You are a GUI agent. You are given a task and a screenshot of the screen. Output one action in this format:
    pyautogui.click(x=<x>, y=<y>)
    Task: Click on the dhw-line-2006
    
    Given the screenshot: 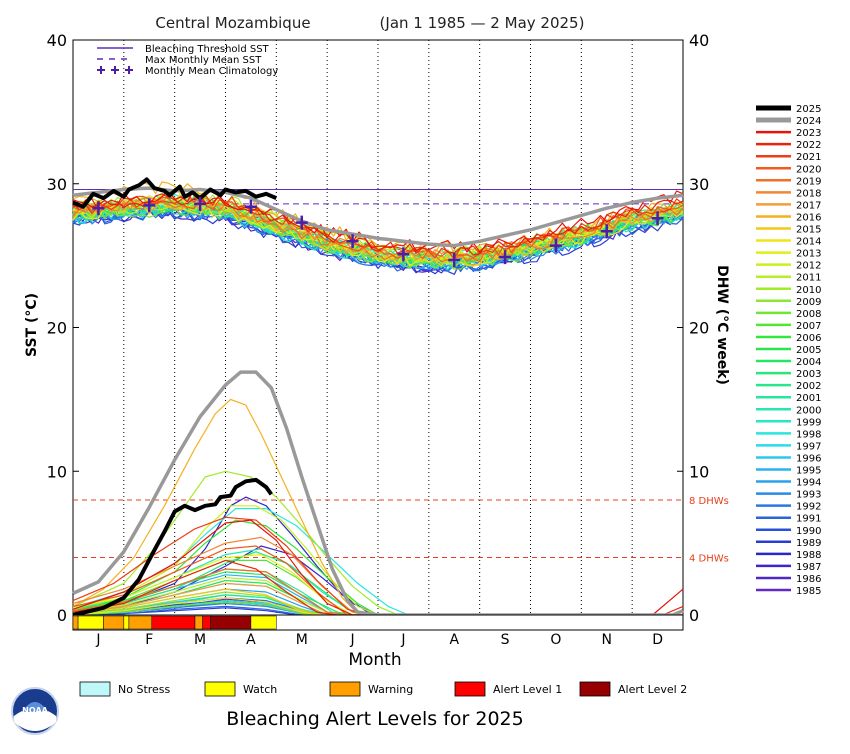 What is the action you would take?
    pyautogui.click(x=377, y=567)
    